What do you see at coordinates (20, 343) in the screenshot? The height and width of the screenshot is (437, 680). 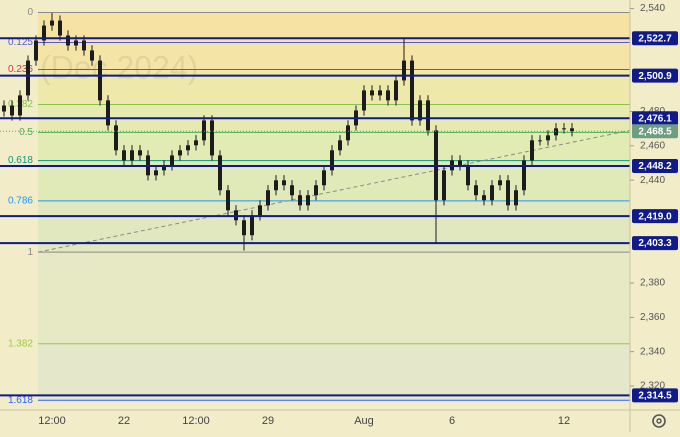 I see `fib-label: 1.382` at bounding box center [20, 343].